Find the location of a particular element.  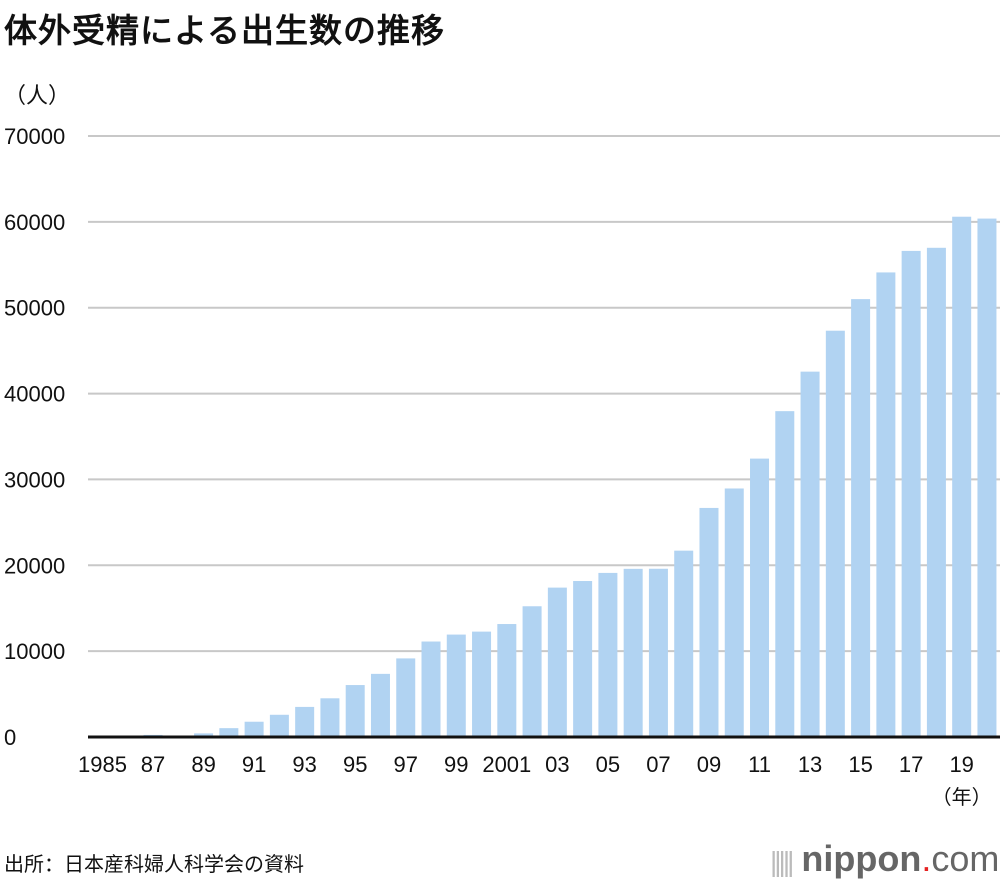

x-tick-label: 99 is located at coordinates (456, 764).